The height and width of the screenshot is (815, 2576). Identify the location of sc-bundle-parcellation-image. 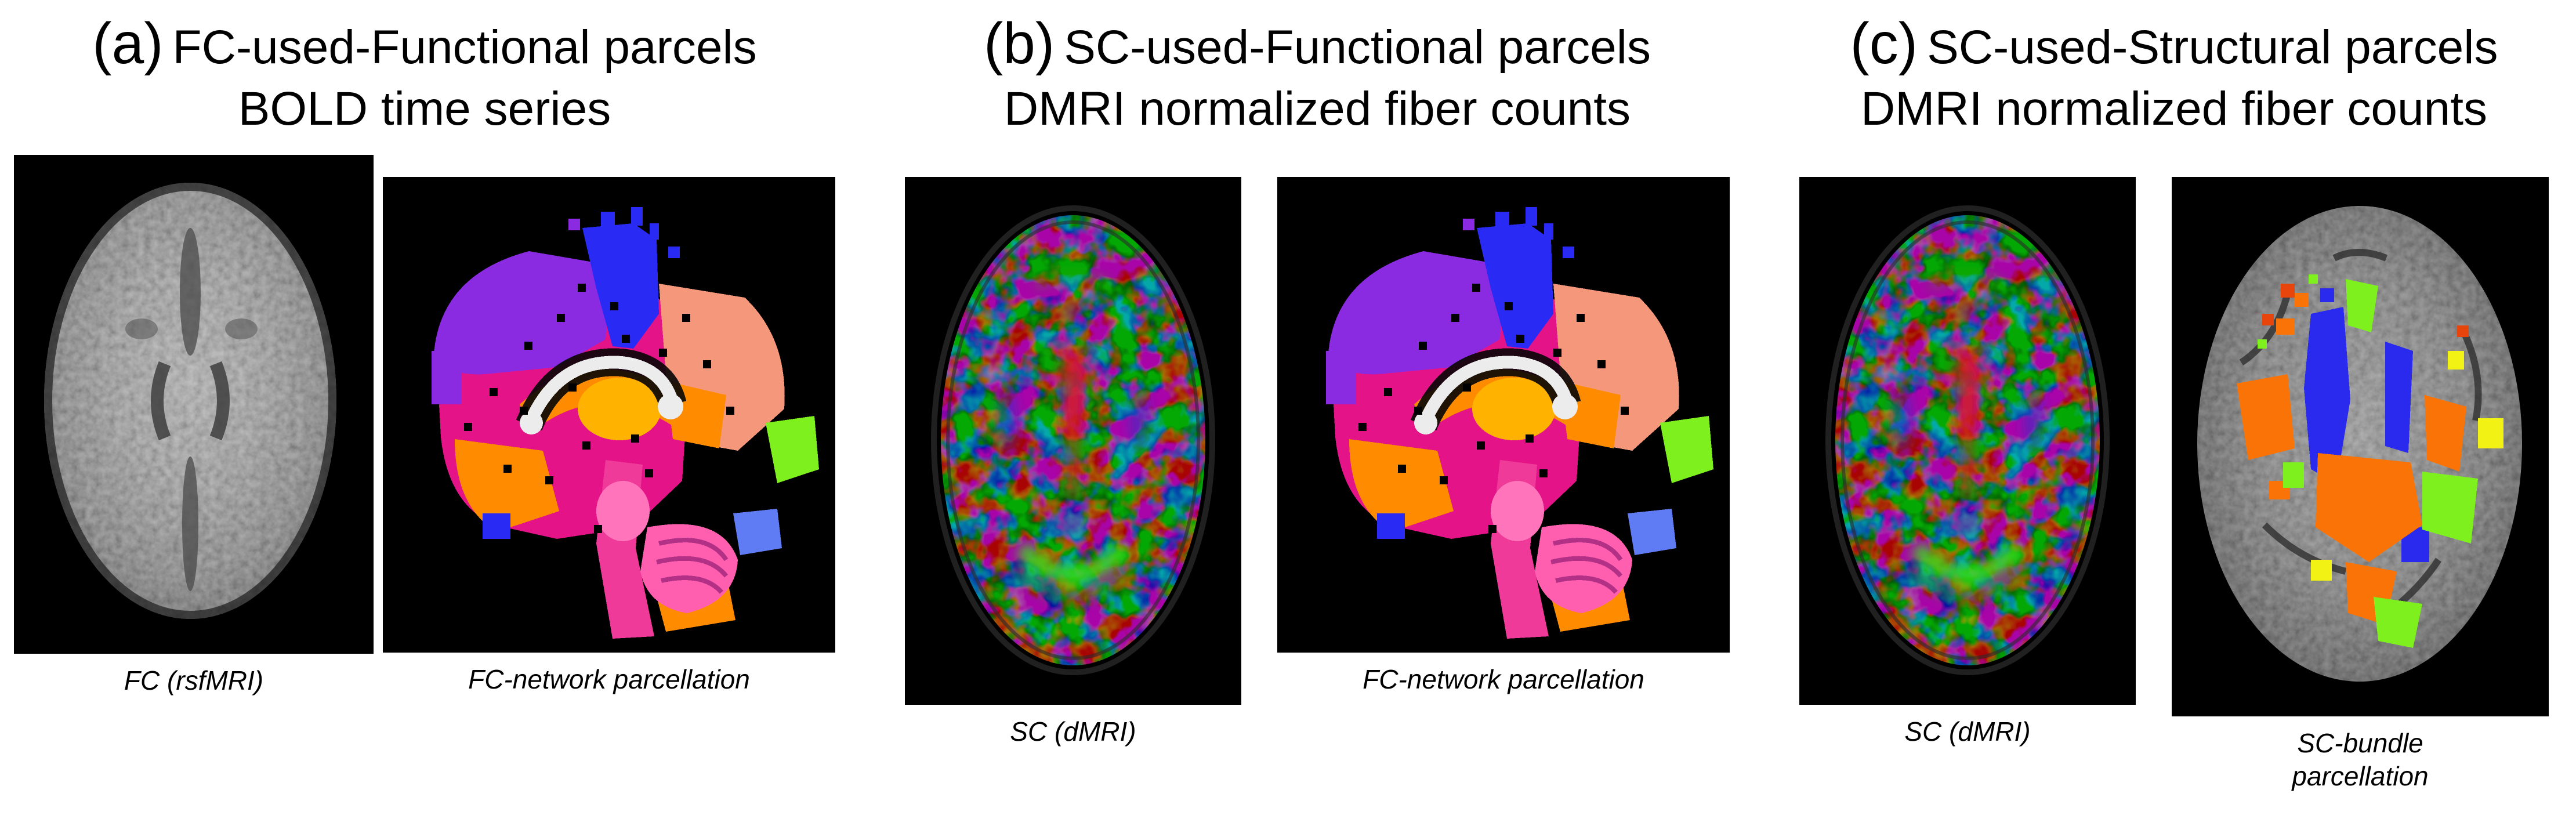
(2360, 446).